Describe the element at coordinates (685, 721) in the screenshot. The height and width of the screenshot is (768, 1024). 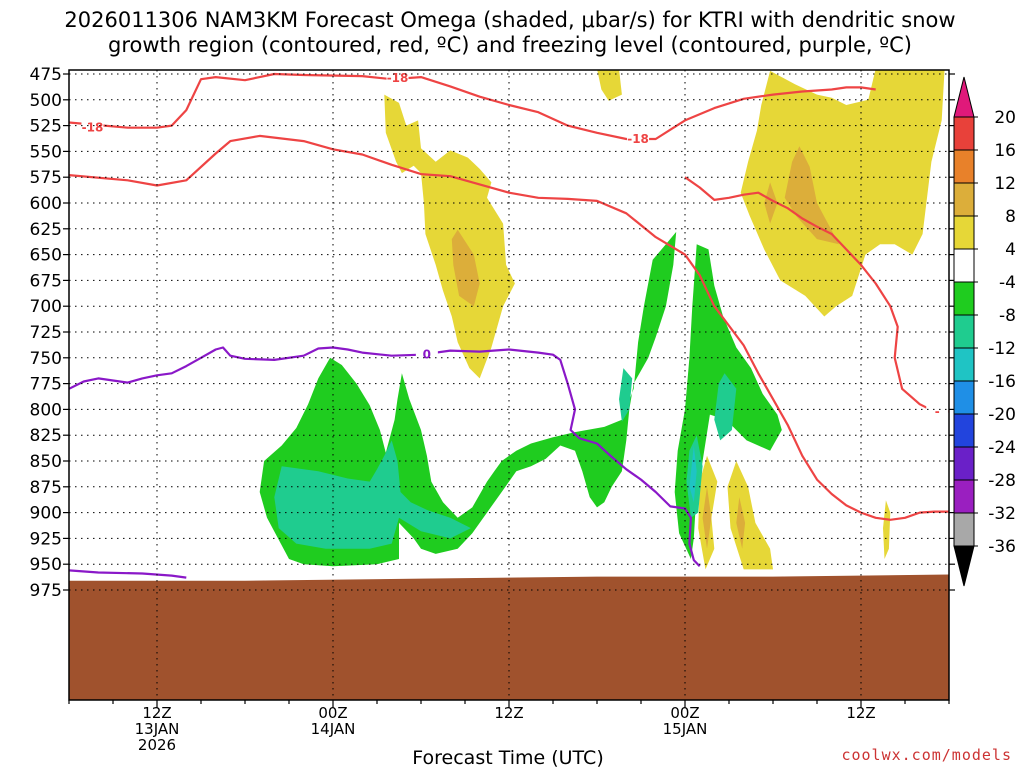
I see `x-tick-label: 00Z 15JAN` at that location.